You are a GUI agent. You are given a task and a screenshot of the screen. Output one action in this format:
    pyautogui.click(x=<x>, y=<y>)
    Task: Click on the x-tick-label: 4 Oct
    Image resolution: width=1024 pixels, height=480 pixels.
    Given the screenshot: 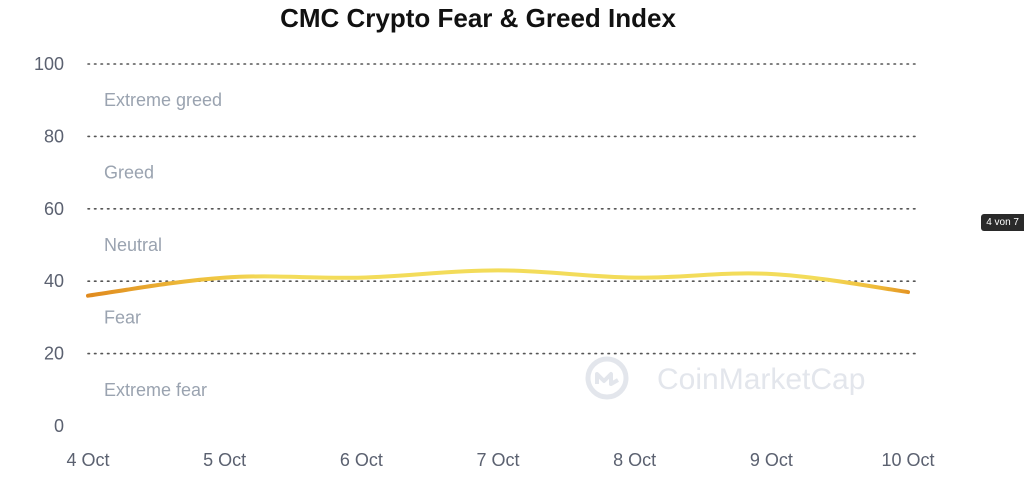 What is the action you would take?
    pyautogui.click(x=87, y=460)
    